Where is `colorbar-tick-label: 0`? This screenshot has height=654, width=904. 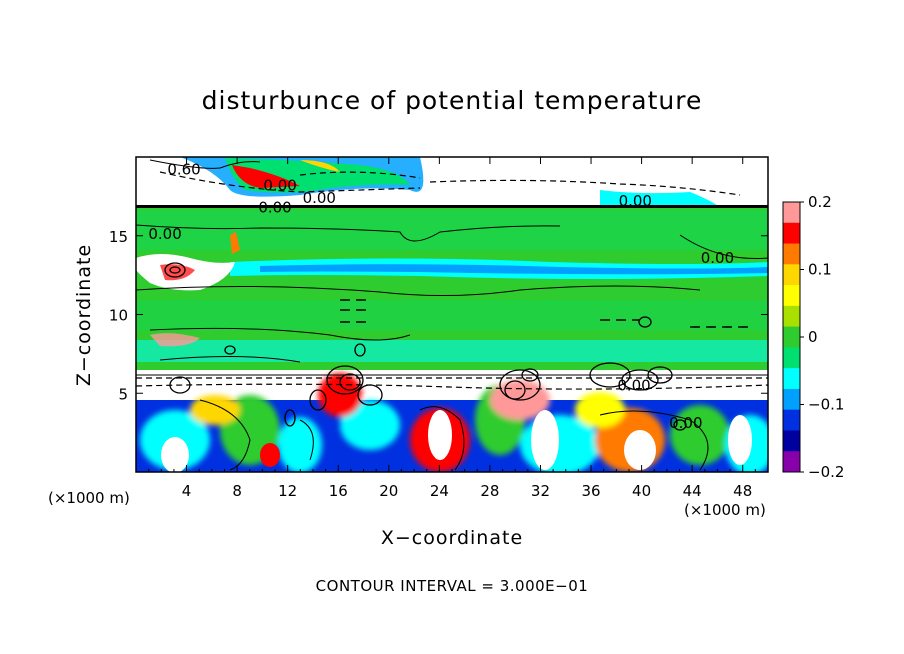
colorbar-tick-label: 0 is located at coordinates (813, 337).